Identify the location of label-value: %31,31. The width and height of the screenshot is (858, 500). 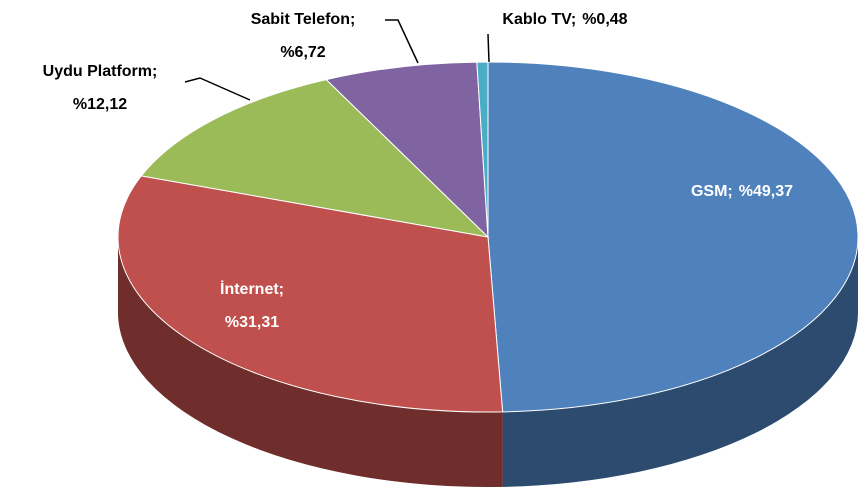
(252, 322).